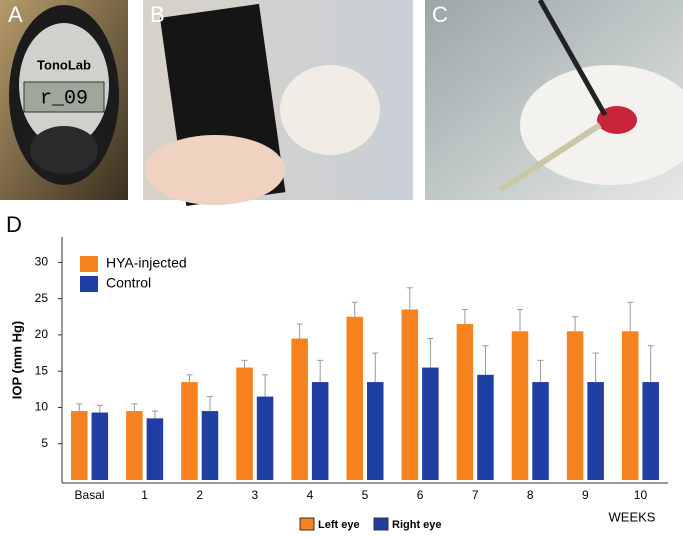  I want to click on photo-a: TonoLab r_09, so click(64, 100).